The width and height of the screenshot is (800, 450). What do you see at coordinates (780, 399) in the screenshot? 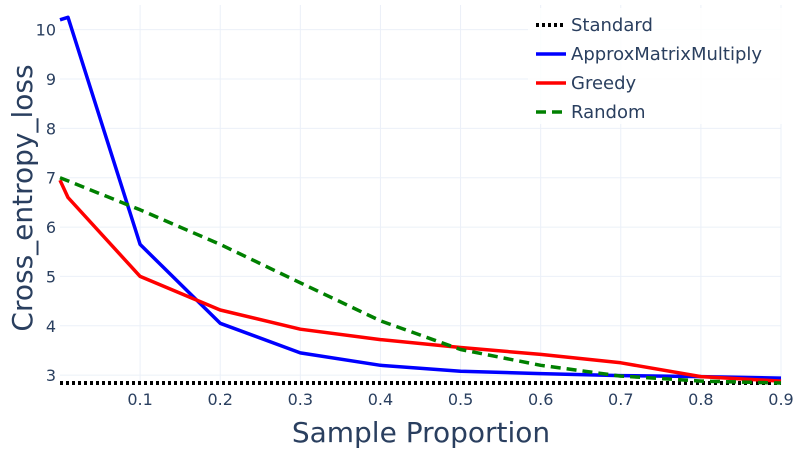
I see `x-tick-label: 0.9` at bounding box center [780, 399].